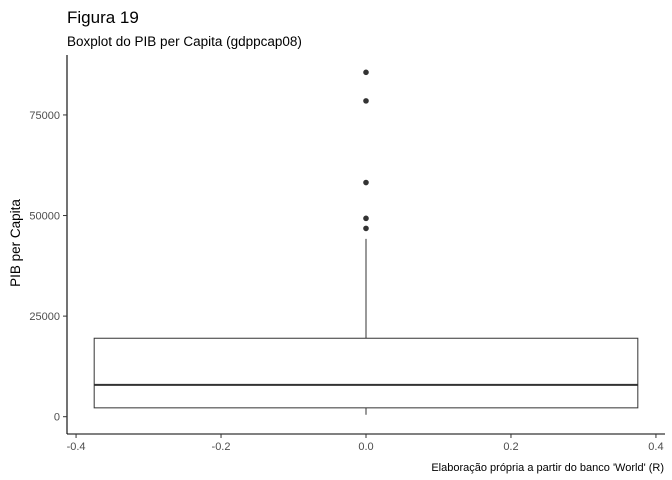  I want to click on y-tick-label: 50000, so click(44, 217).